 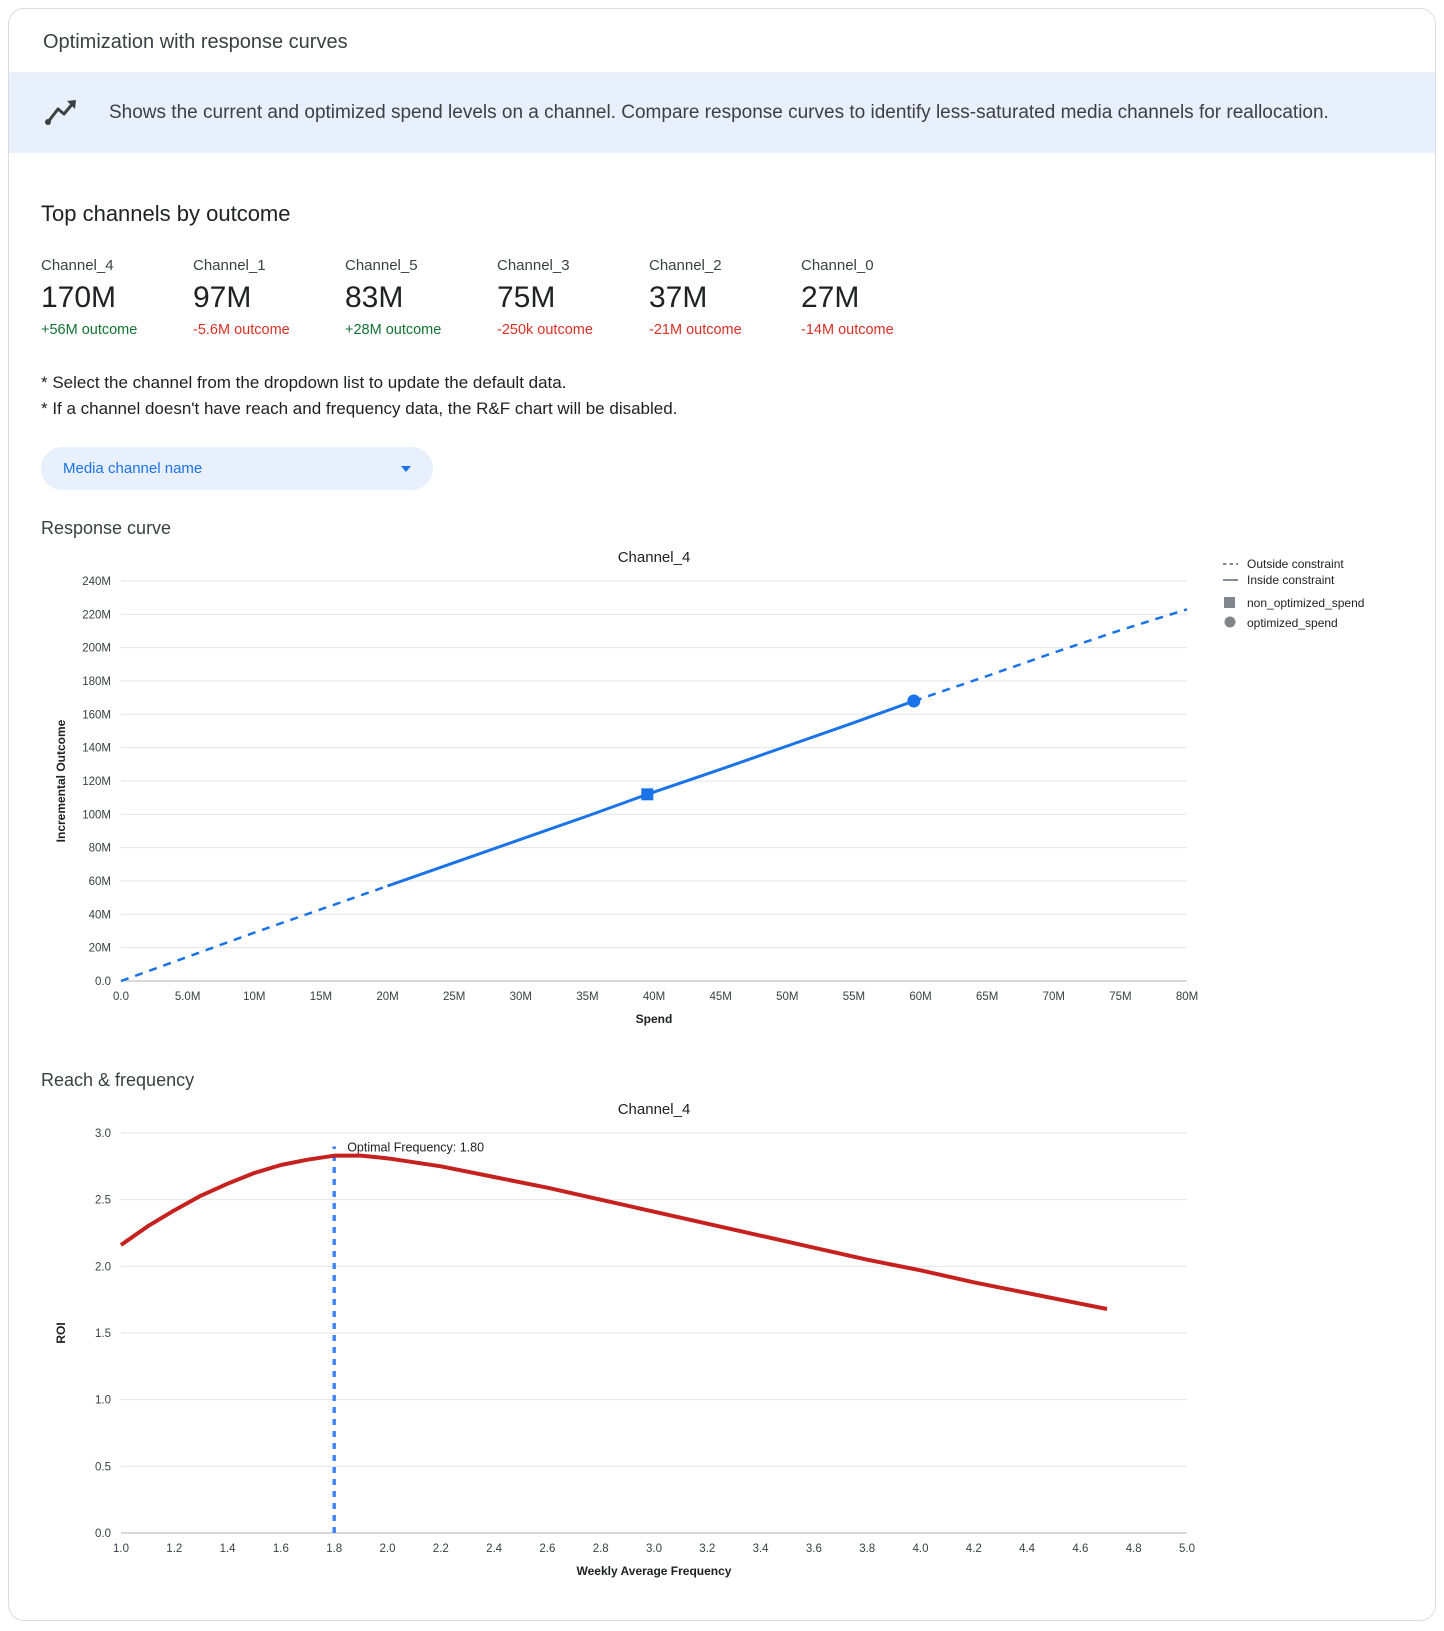 I want to click on page-title: Optimization with response curves, so click(x=195, y=42).